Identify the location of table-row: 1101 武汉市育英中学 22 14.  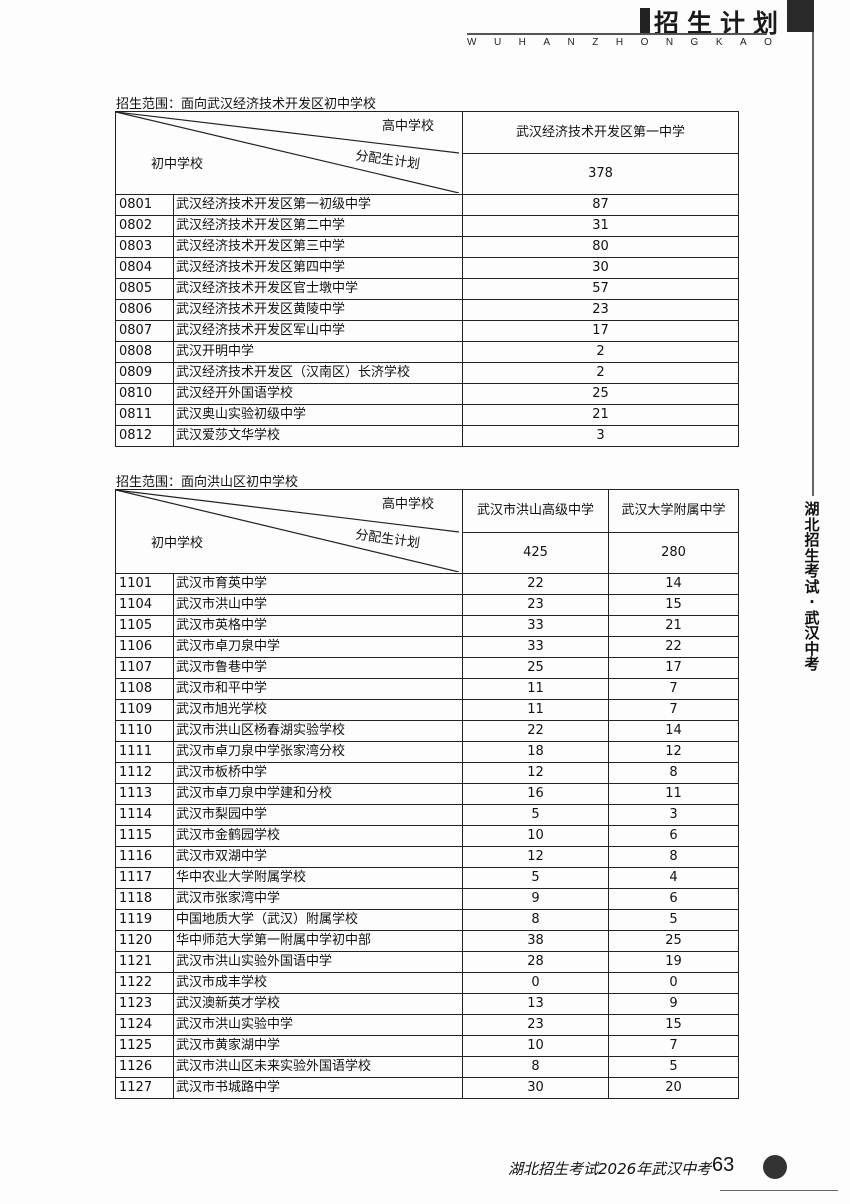
(427, 584).